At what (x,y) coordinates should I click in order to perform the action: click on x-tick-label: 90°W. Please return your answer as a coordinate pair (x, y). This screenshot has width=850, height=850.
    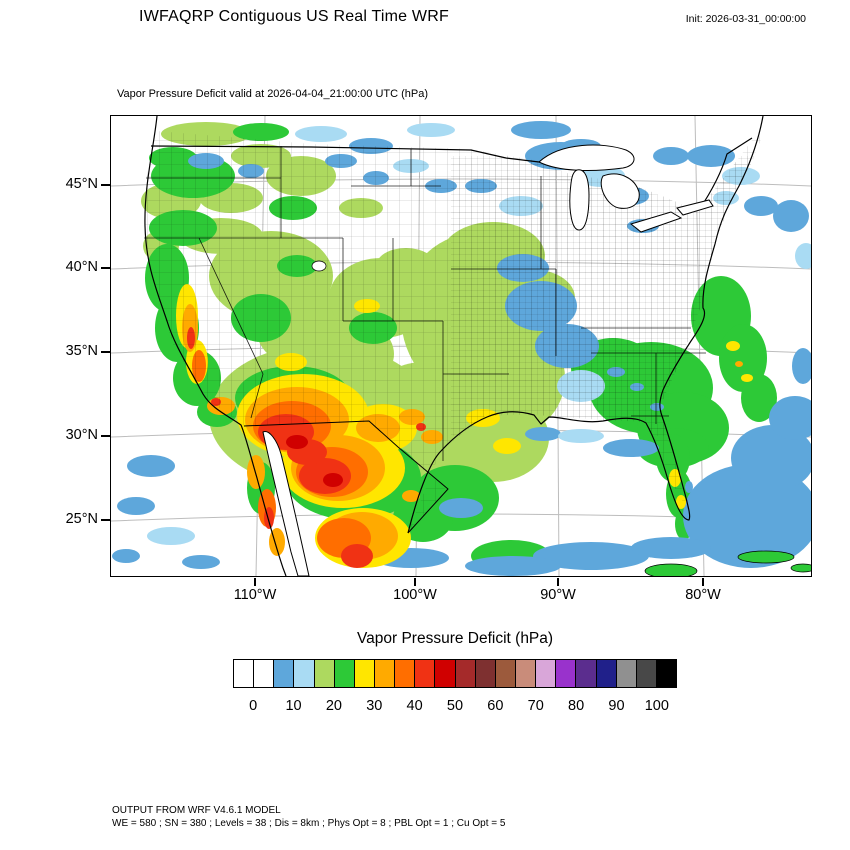
    Looking at the image, I should click on (558, 595).